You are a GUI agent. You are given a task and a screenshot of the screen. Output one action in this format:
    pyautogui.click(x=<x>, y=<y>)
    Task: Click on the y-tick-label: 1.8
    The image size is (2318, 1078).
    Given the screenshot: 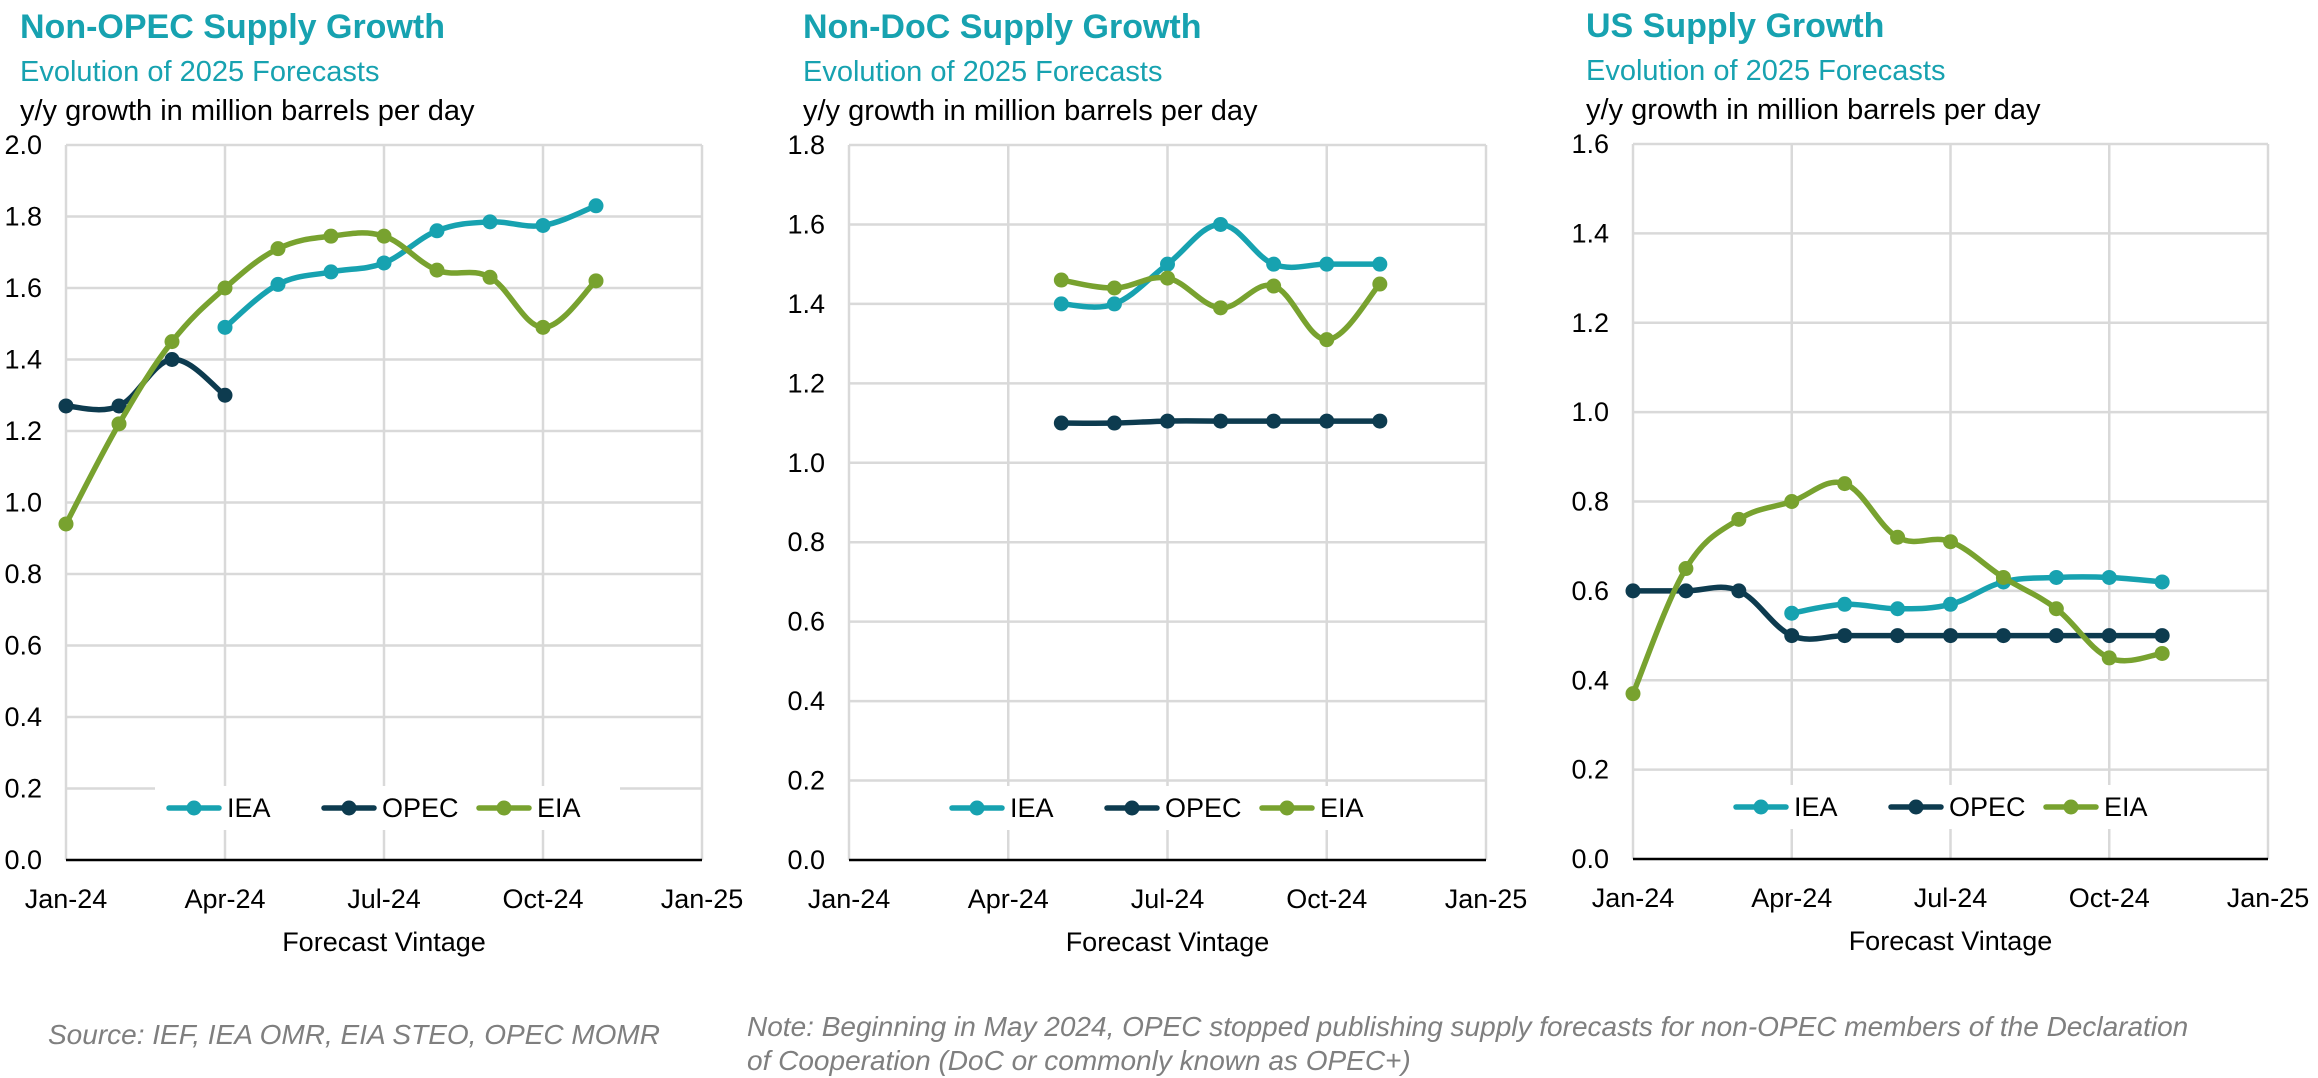 What is the action you would take?
    pyautogui.click(x=806, y=145)
    